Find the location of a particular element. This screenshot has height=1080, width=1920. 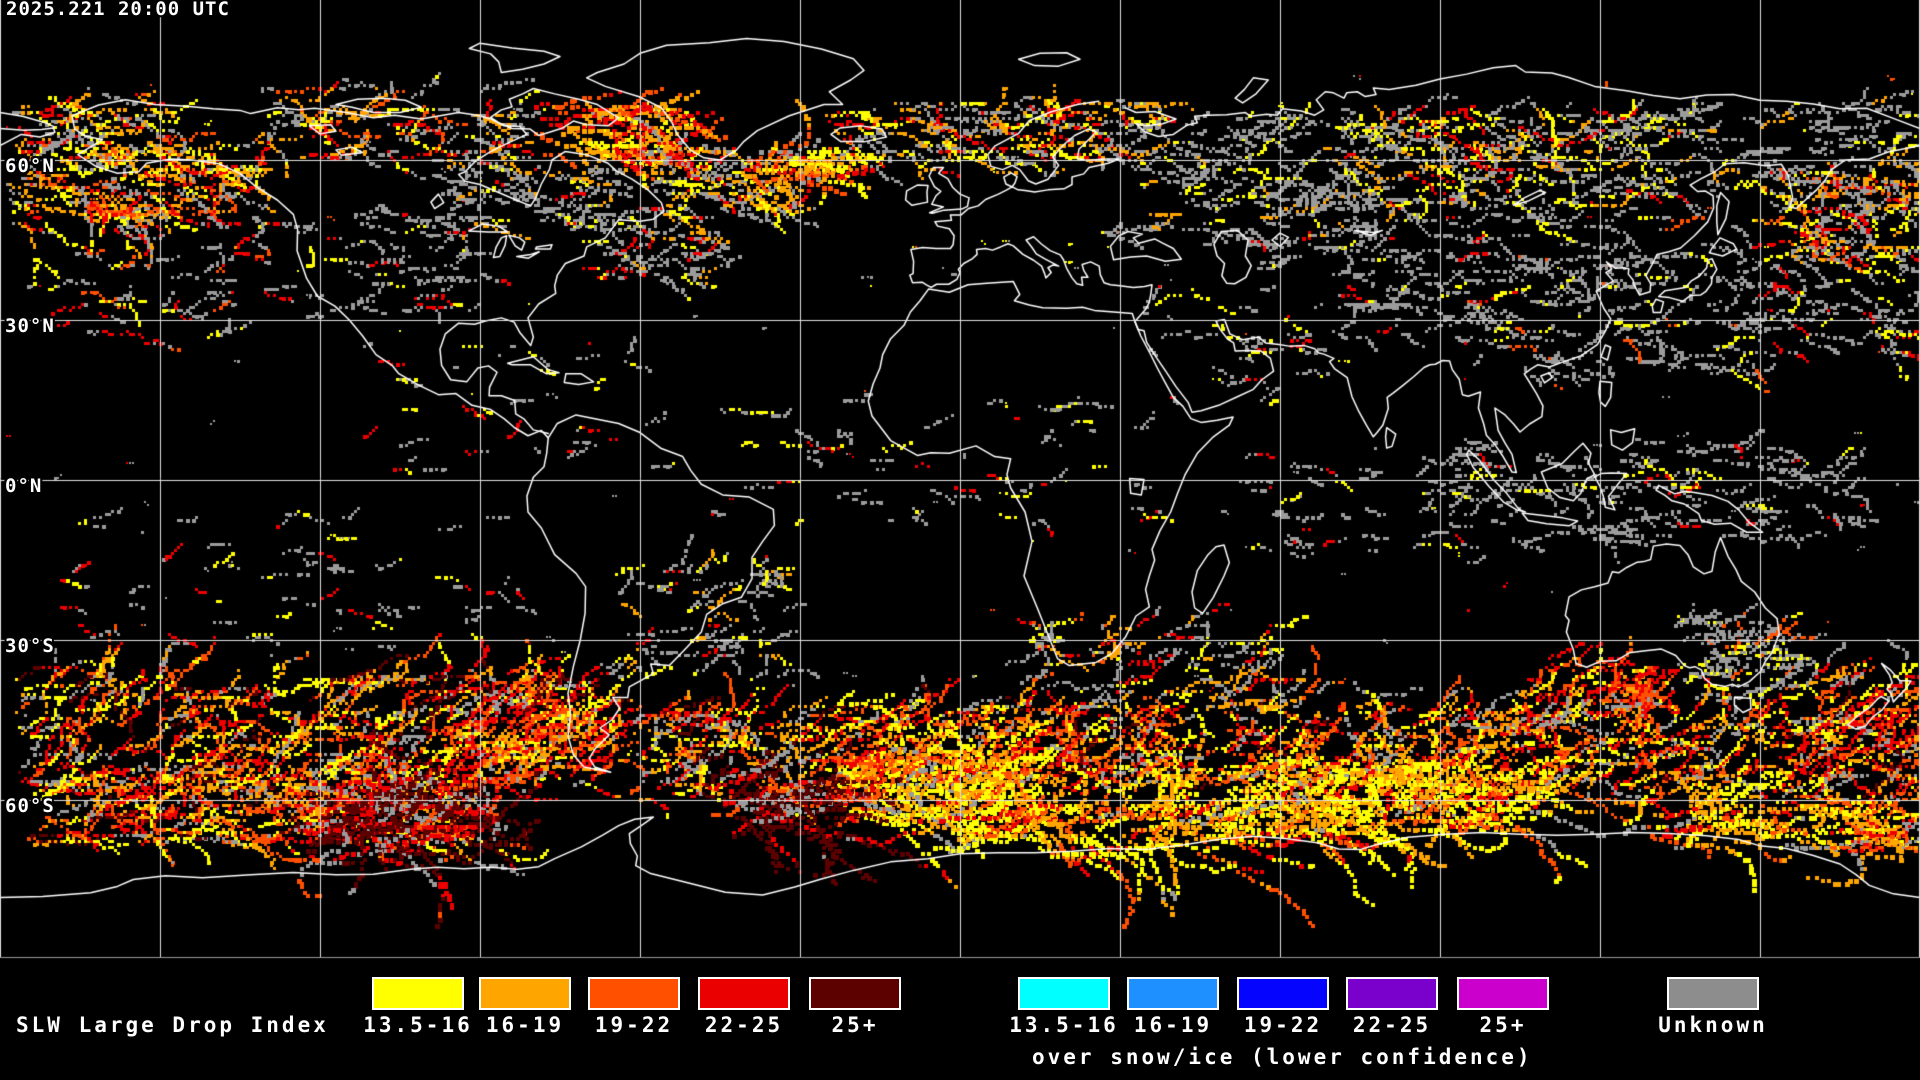

legend-swatch-25plus is located at coordinates (855, 993).